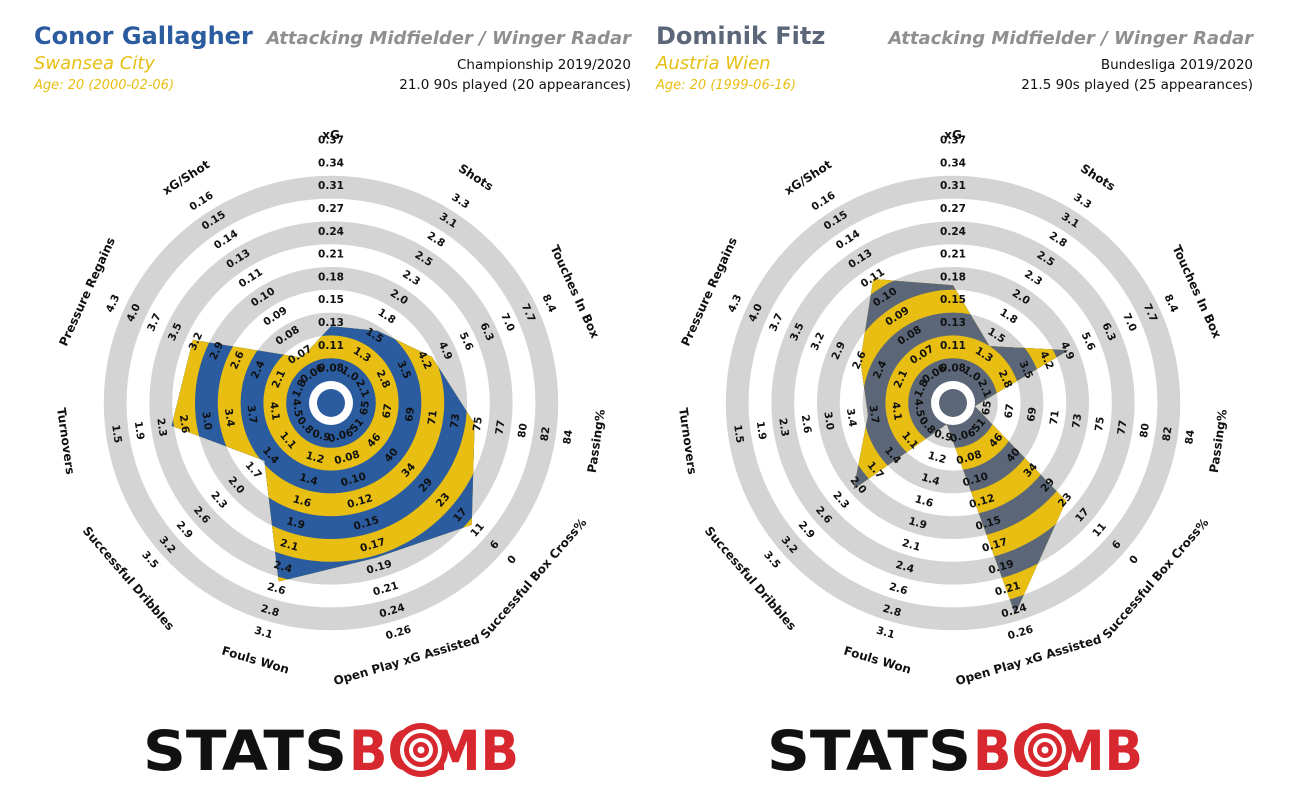 The height and width of the screenshot is (807, 1301). I want to click on tick-label: 2.4, so click(904, 567).